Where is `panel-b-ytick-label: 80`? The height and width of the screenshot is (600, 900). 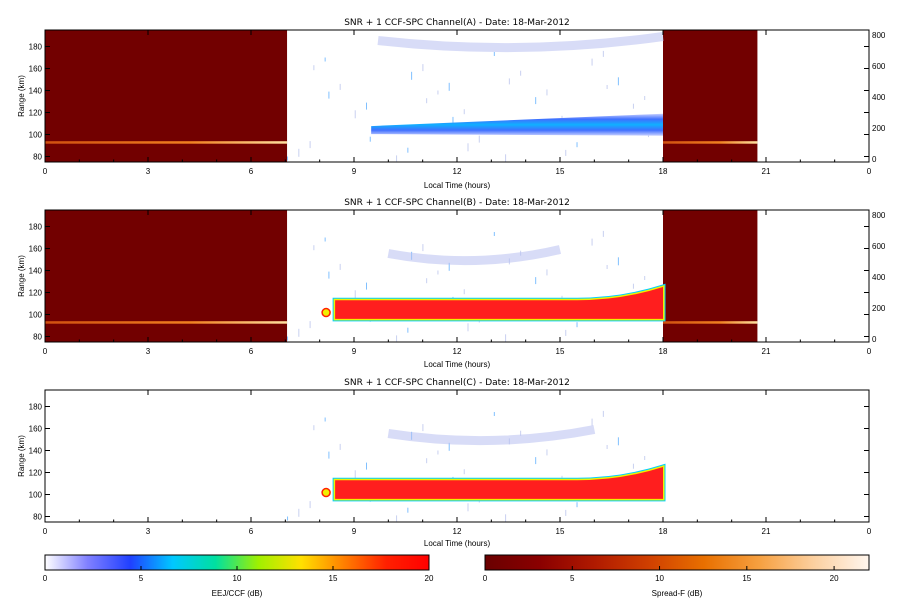
panel-b-ytick-label: 80 is located at coordinates (37, 337).